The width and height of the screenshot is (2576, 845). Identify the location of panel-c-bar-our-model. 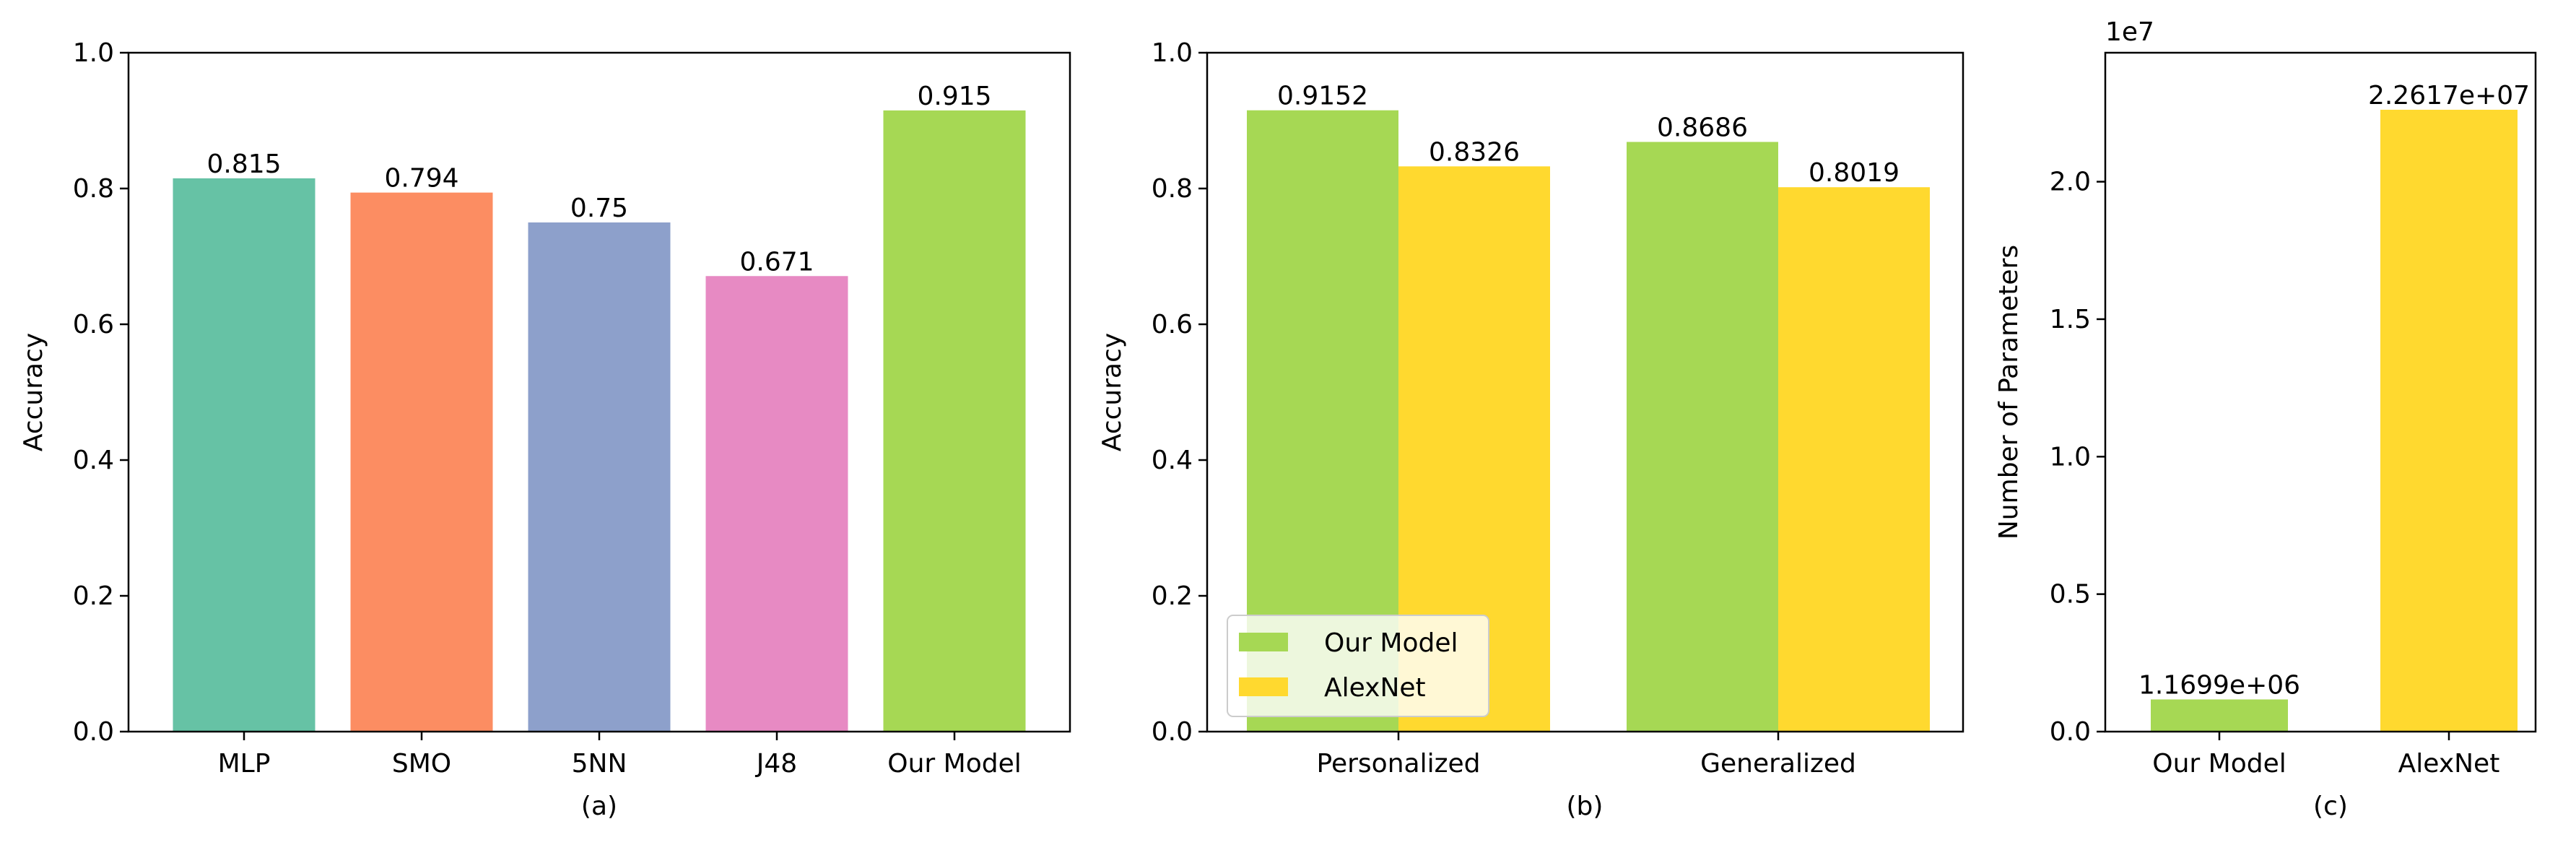
(2219, 715).